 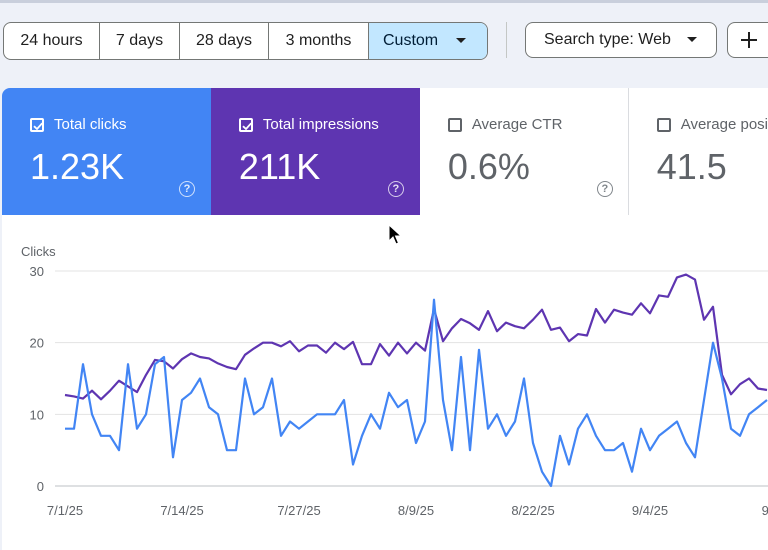 I want to click on y-tick-label: 10, so click(x=37, y=414).